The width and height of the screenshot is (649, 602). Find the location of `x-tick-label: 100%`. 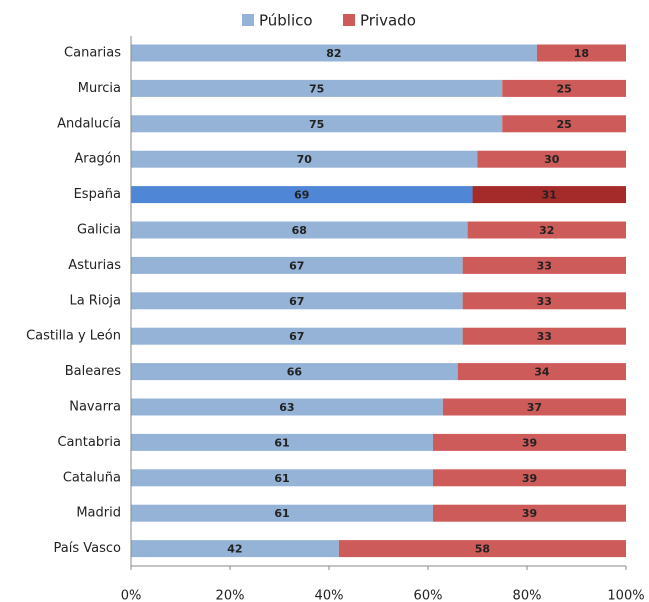

x-tick-label: 100% is located at coordinates (625, 595).